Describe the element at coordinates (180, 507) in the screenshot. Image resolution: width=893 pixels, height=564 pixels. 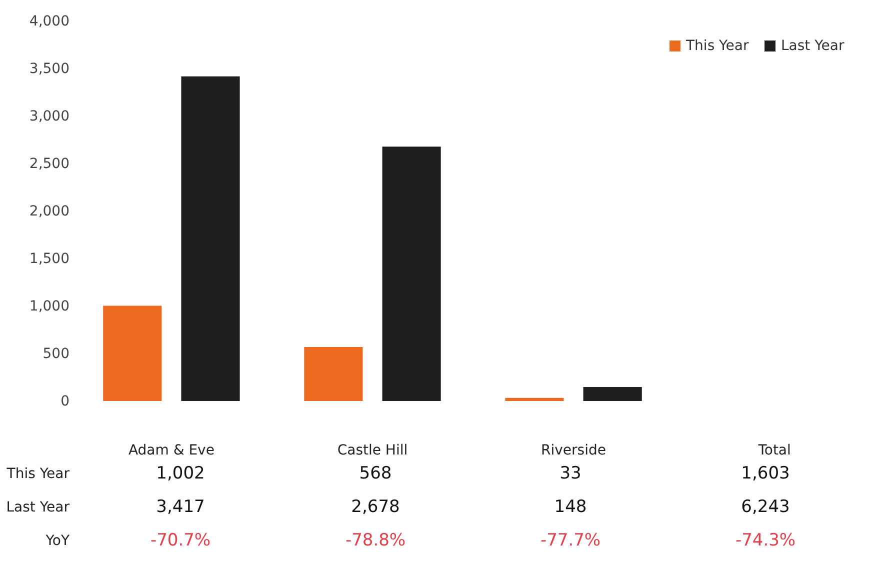
I see `data-label: 3,417` at that location.